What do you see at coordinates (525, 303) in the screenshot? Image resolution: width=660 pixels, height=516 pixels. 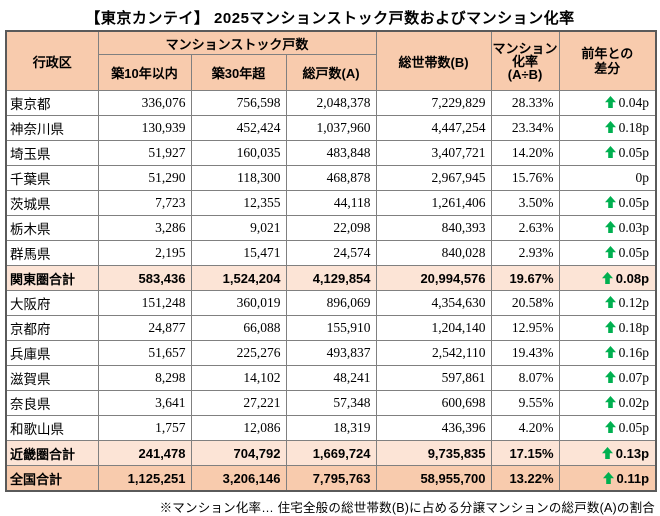 I see `condo-rate-cell: 20.58%` at bounding box center [525, 303].